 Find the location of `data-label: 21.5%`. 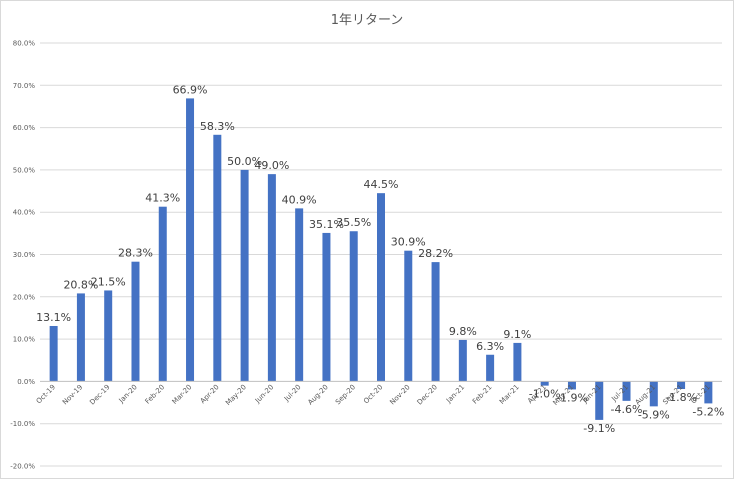

data-label: 21.5% is located at coordinates (108, 281).